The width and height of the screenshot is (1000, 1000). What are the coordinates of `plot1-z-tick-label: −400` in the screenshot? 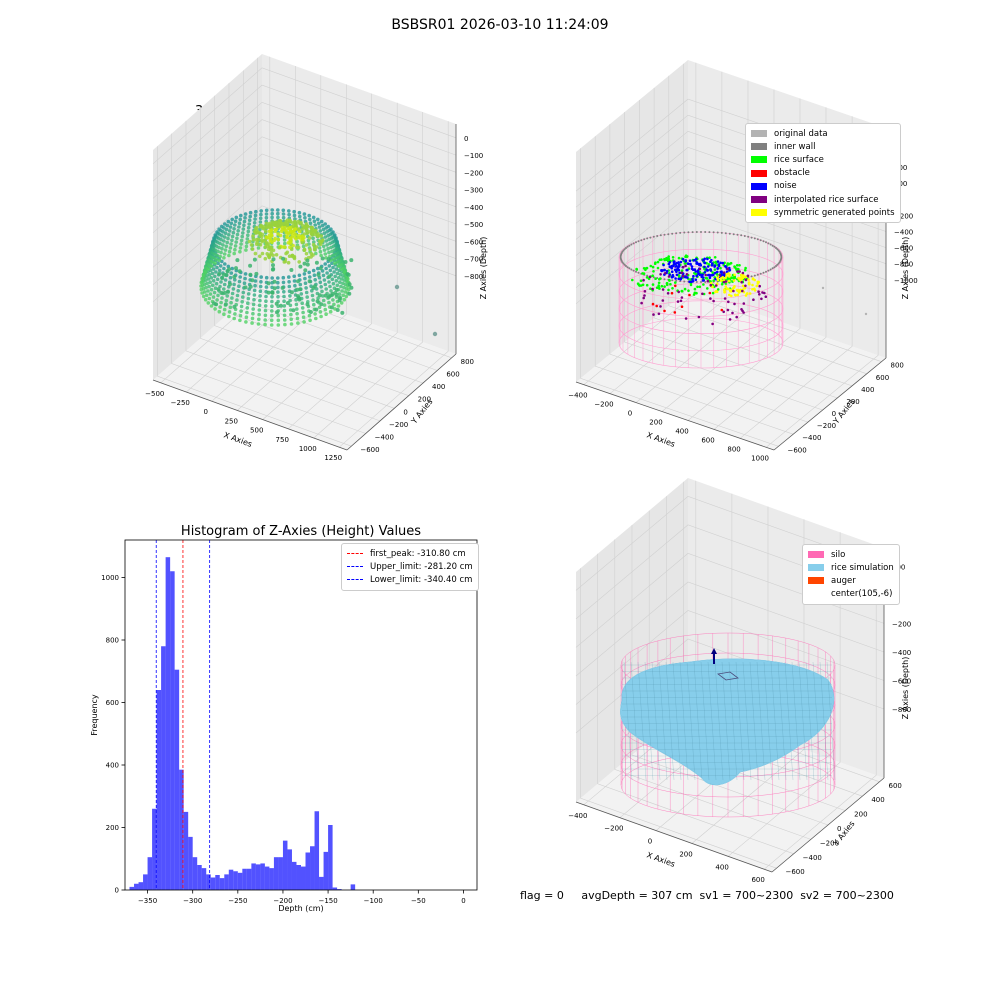 It's located at (473, 208).